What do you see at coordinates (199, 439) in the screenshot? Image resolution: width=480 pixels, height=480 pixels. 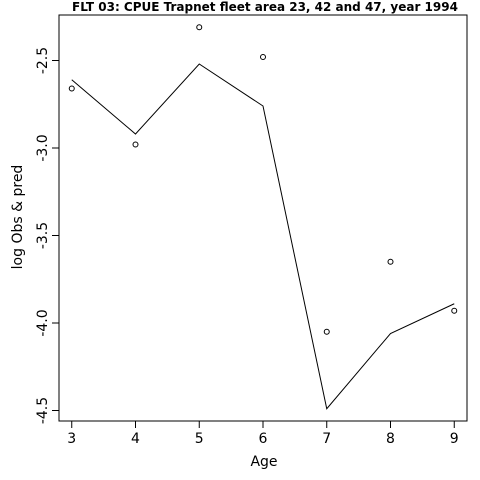 I see `x-tick-label: 5` at bounding box center [199, 439].